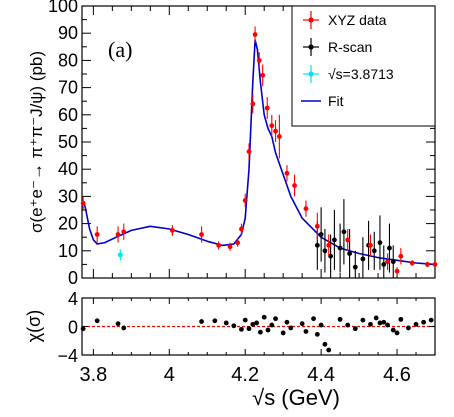 The height and width of the screenshot is (417, 454). Describe the element at coordinates (68, 60) in the screenshot. I see `top-y-tick-label: 80` at that location.